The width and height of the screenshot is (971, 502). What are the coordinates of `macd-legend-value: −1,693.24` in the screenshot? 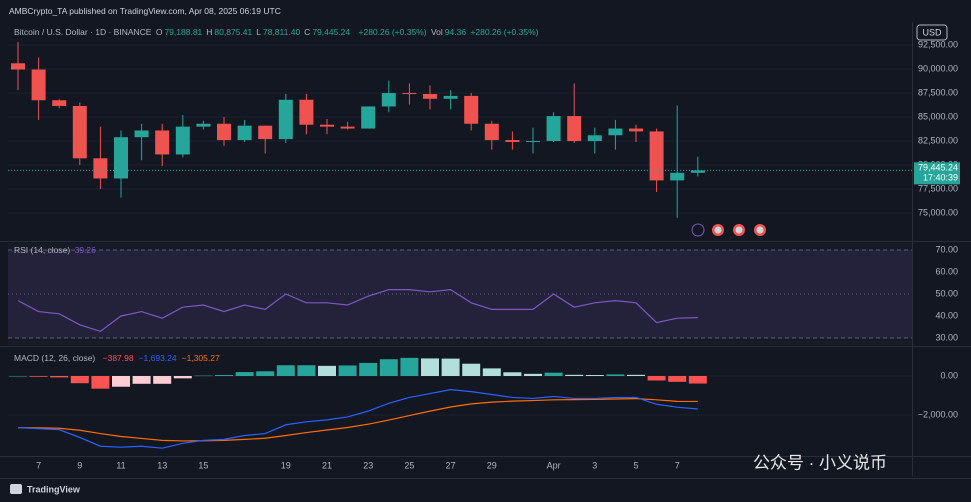 It's located at (157, 358).